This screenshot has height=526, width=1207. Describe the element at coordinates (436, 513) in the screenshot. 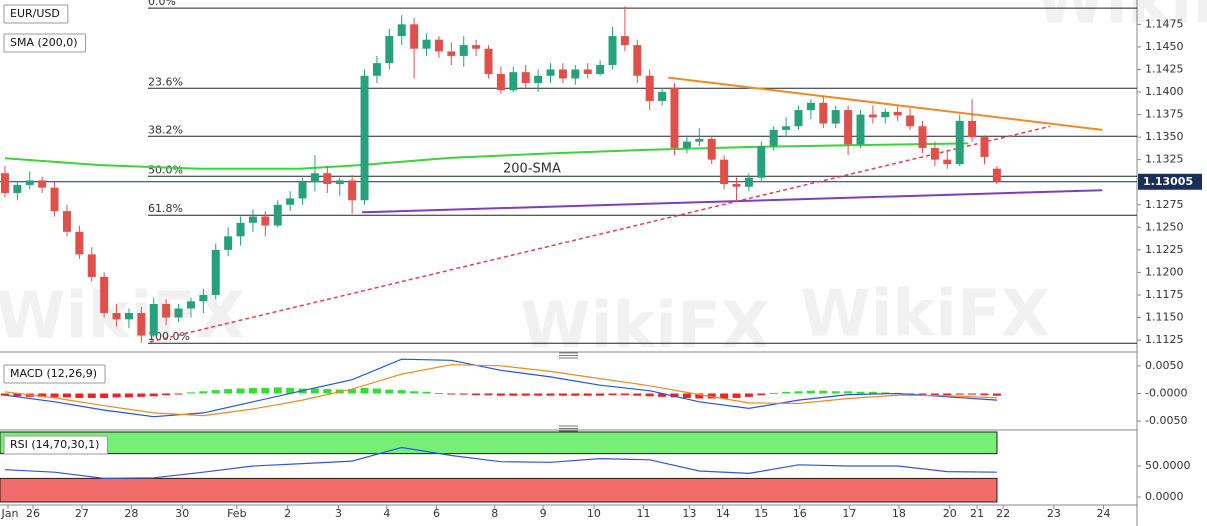

I see `x-tick-label: 6` at that location.